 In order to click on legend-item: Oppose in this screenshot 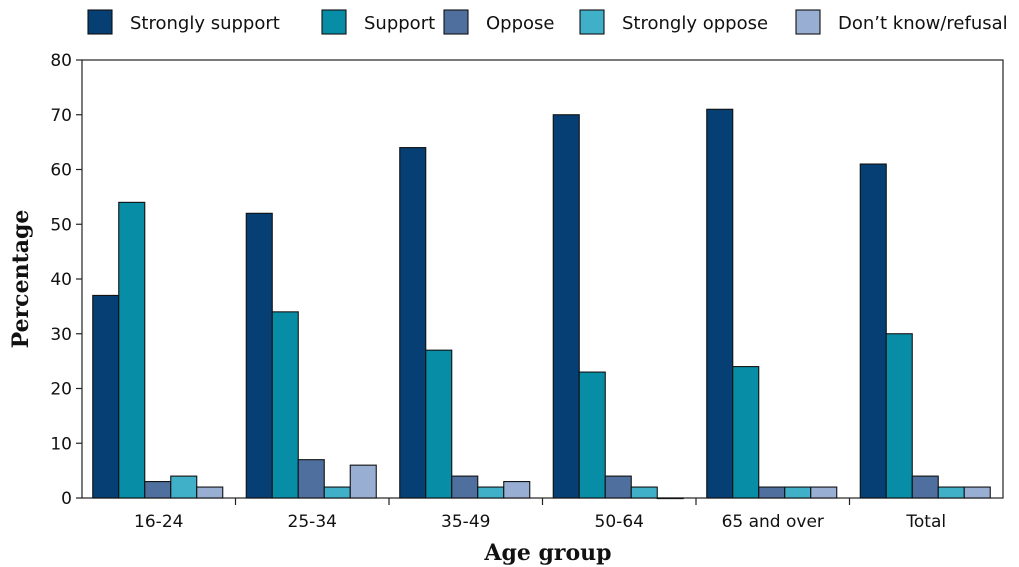, I will do `click(498, 22)`.